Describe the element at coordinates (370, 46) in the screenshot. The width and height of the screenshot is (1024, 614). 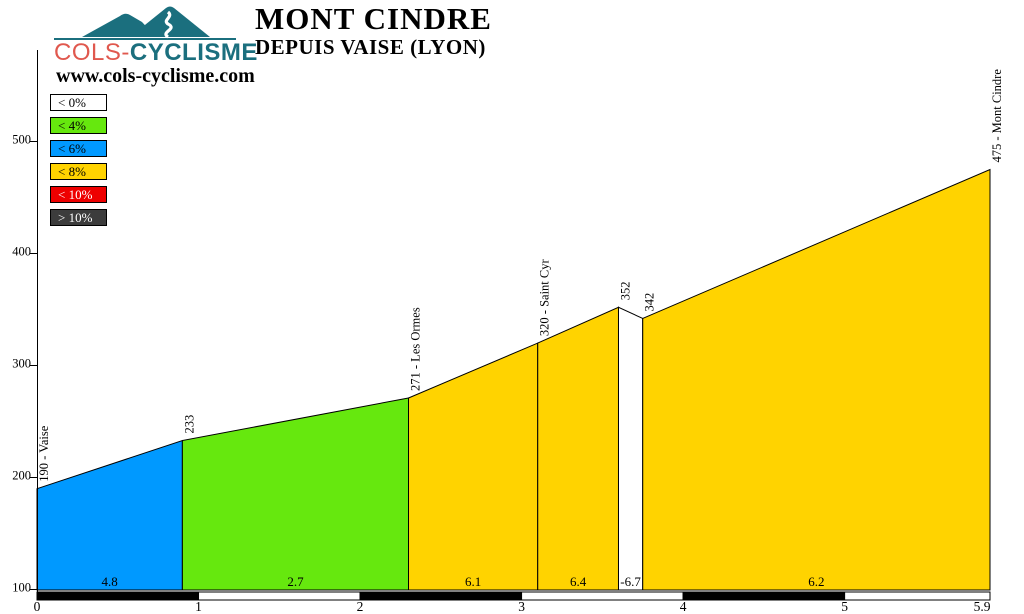
I see `page-subtitle: DEPUIS VAISE (LYON)` at that location.